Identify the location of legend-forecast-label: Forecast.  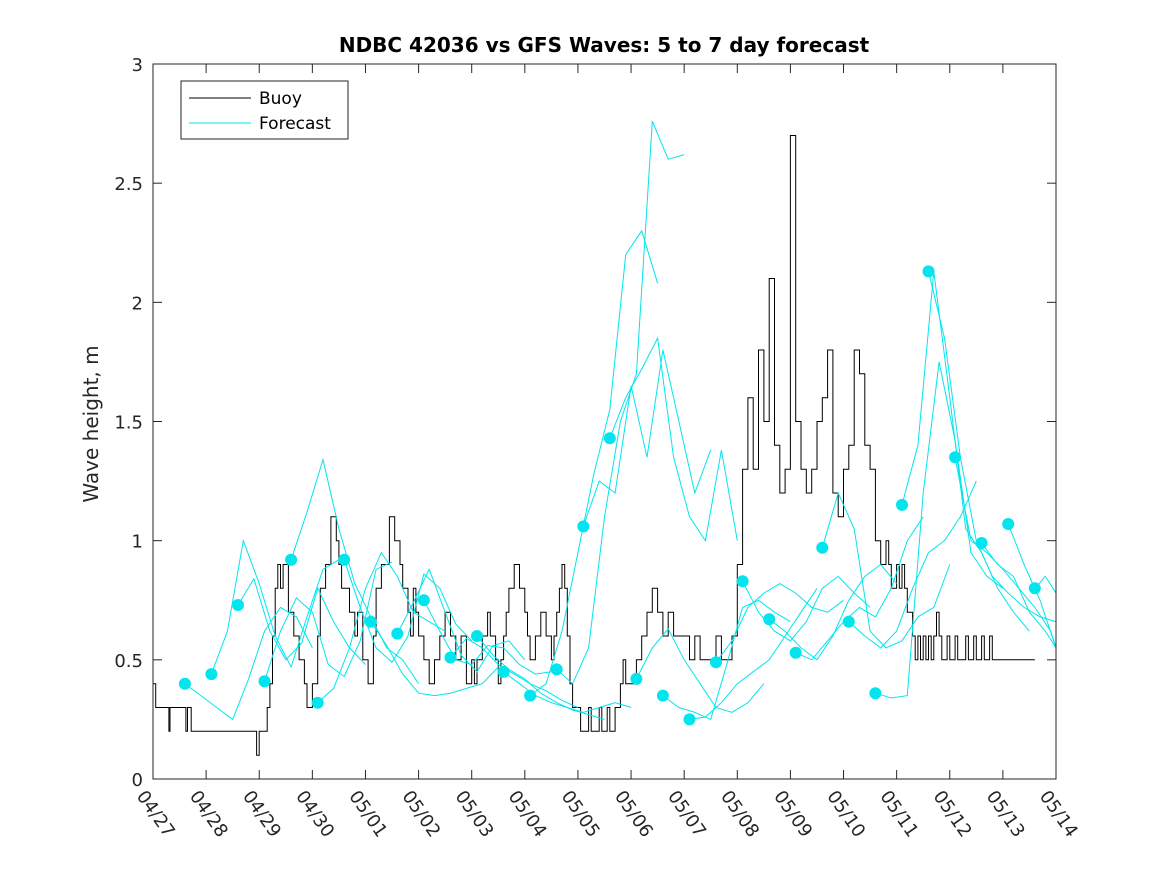
(295, 124).